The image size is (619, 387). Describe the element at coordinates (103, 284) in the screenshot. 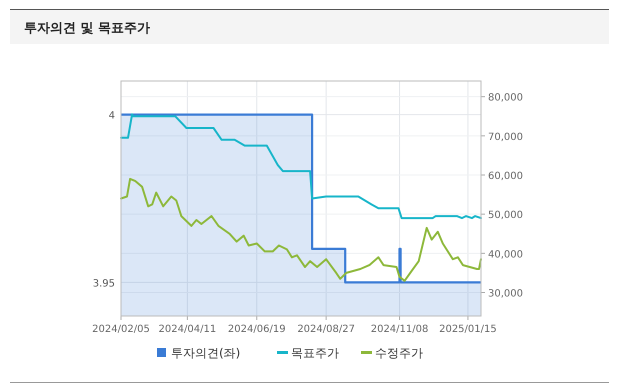

I see `y-tick-label: 3.95` at that location.